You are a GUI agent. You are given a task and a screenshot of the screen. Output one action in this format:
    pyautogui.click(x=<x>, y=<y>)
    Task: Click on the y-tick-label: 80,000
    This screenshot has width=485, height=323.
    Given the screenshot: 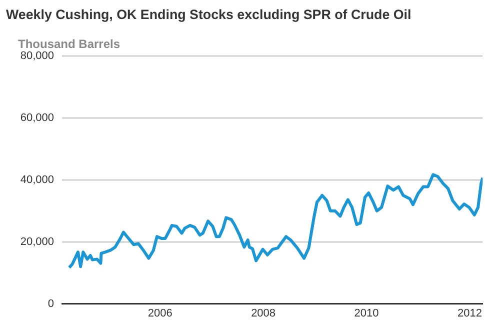 What is the action you would take?
    pyautogui.click(x=37, y=56)
    